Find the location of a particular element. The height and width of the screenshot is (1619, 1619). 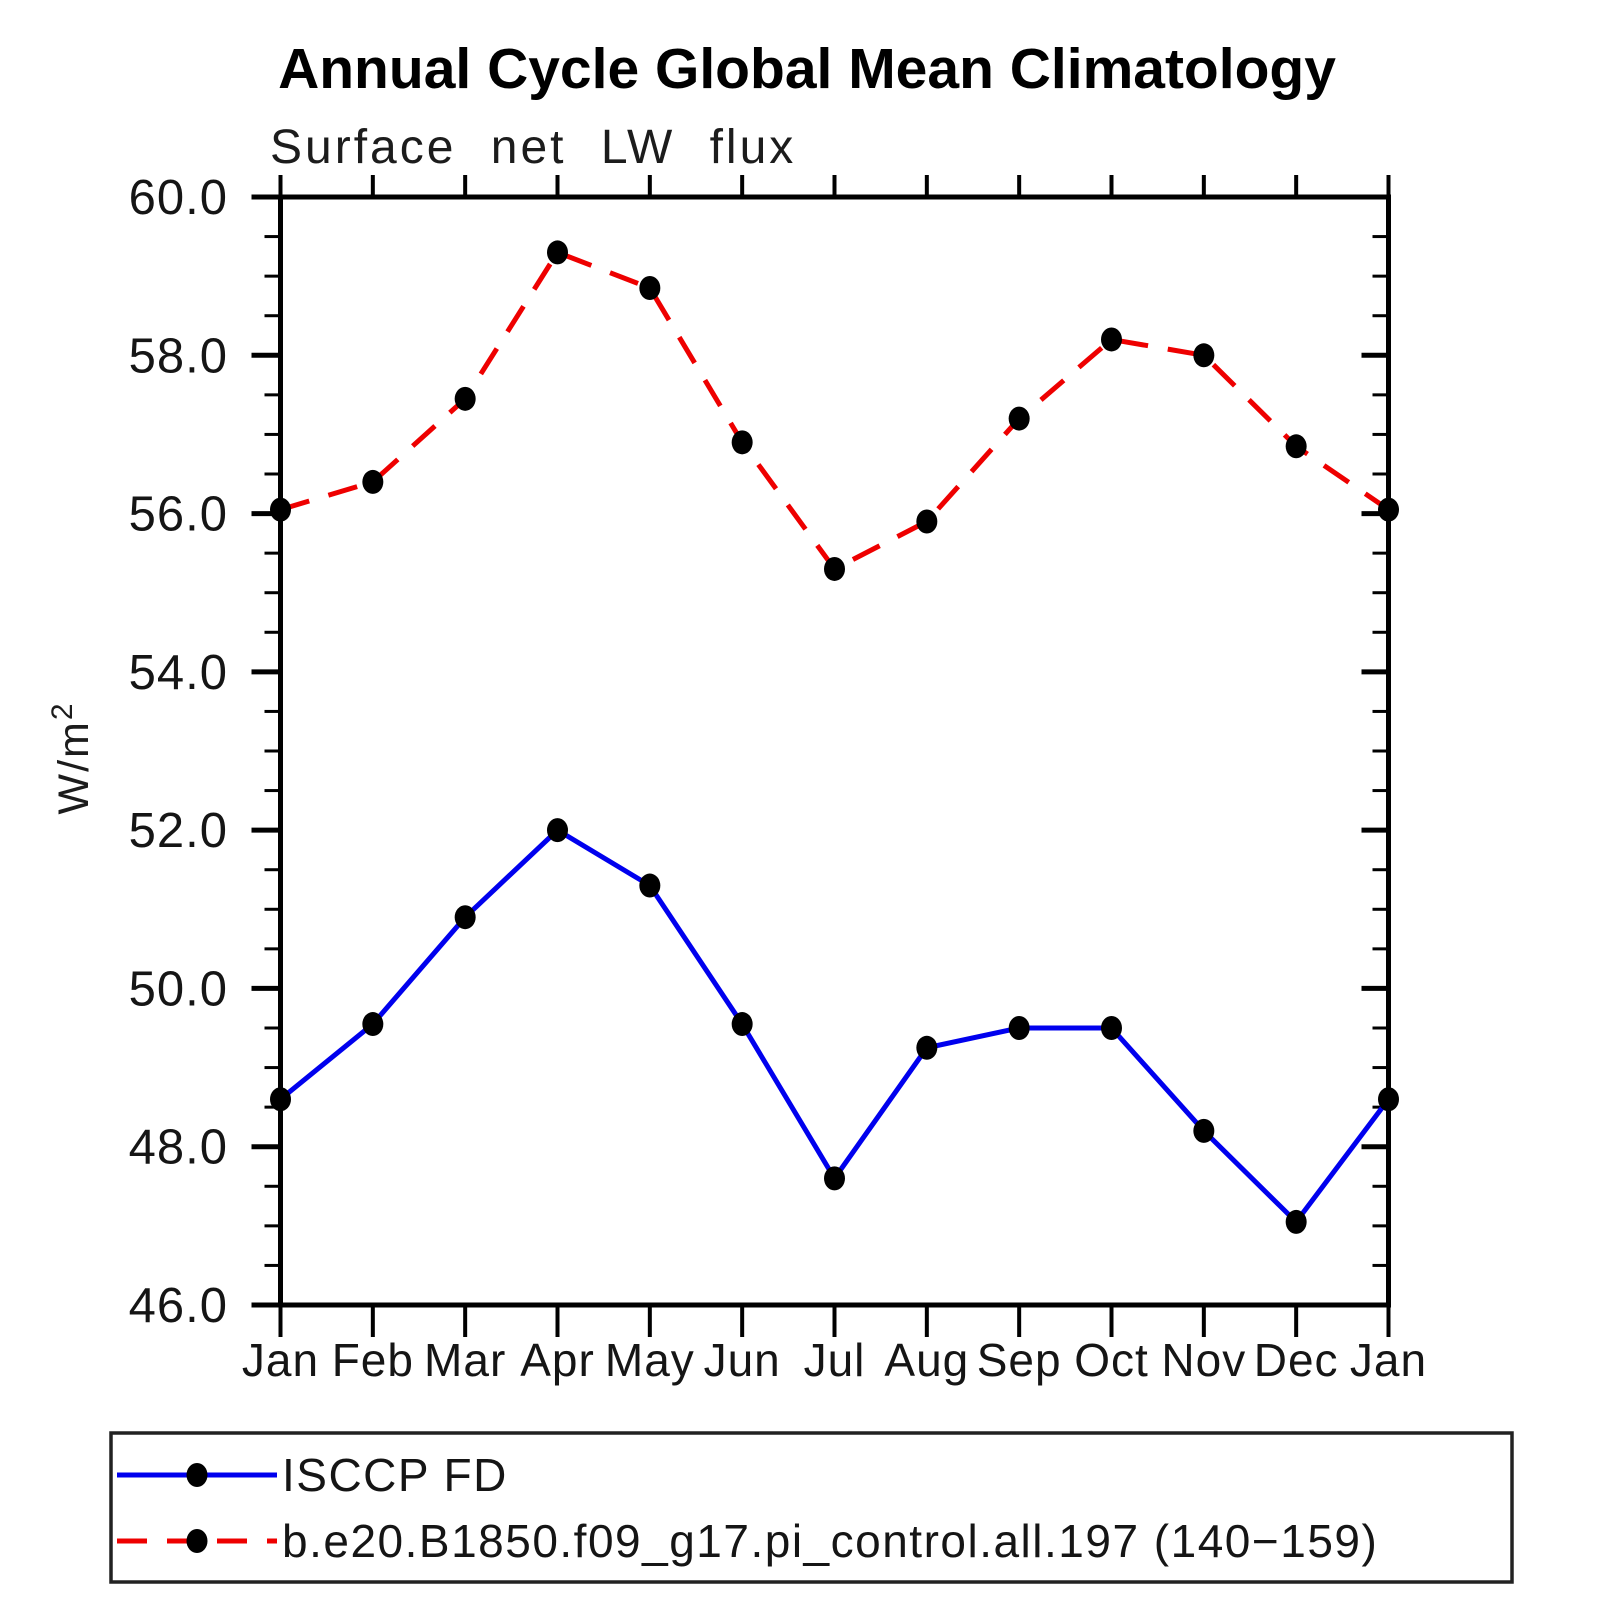

y-tick-label: 54.0 is located at coordinates (178, 673).